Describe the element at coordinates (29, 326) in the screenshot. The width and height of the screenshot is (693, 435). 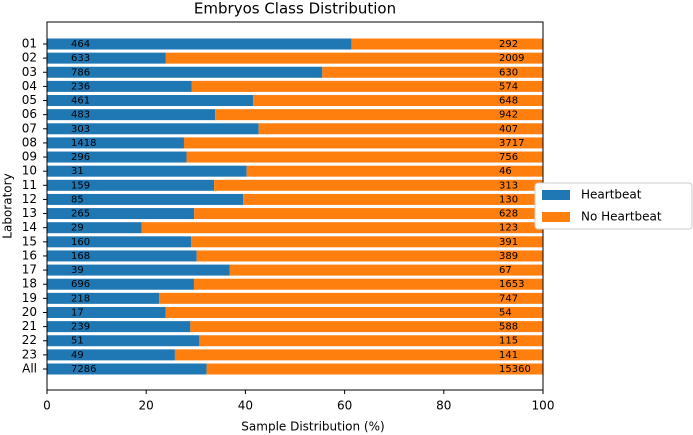
I see `y-tick-label: 21` at that location.